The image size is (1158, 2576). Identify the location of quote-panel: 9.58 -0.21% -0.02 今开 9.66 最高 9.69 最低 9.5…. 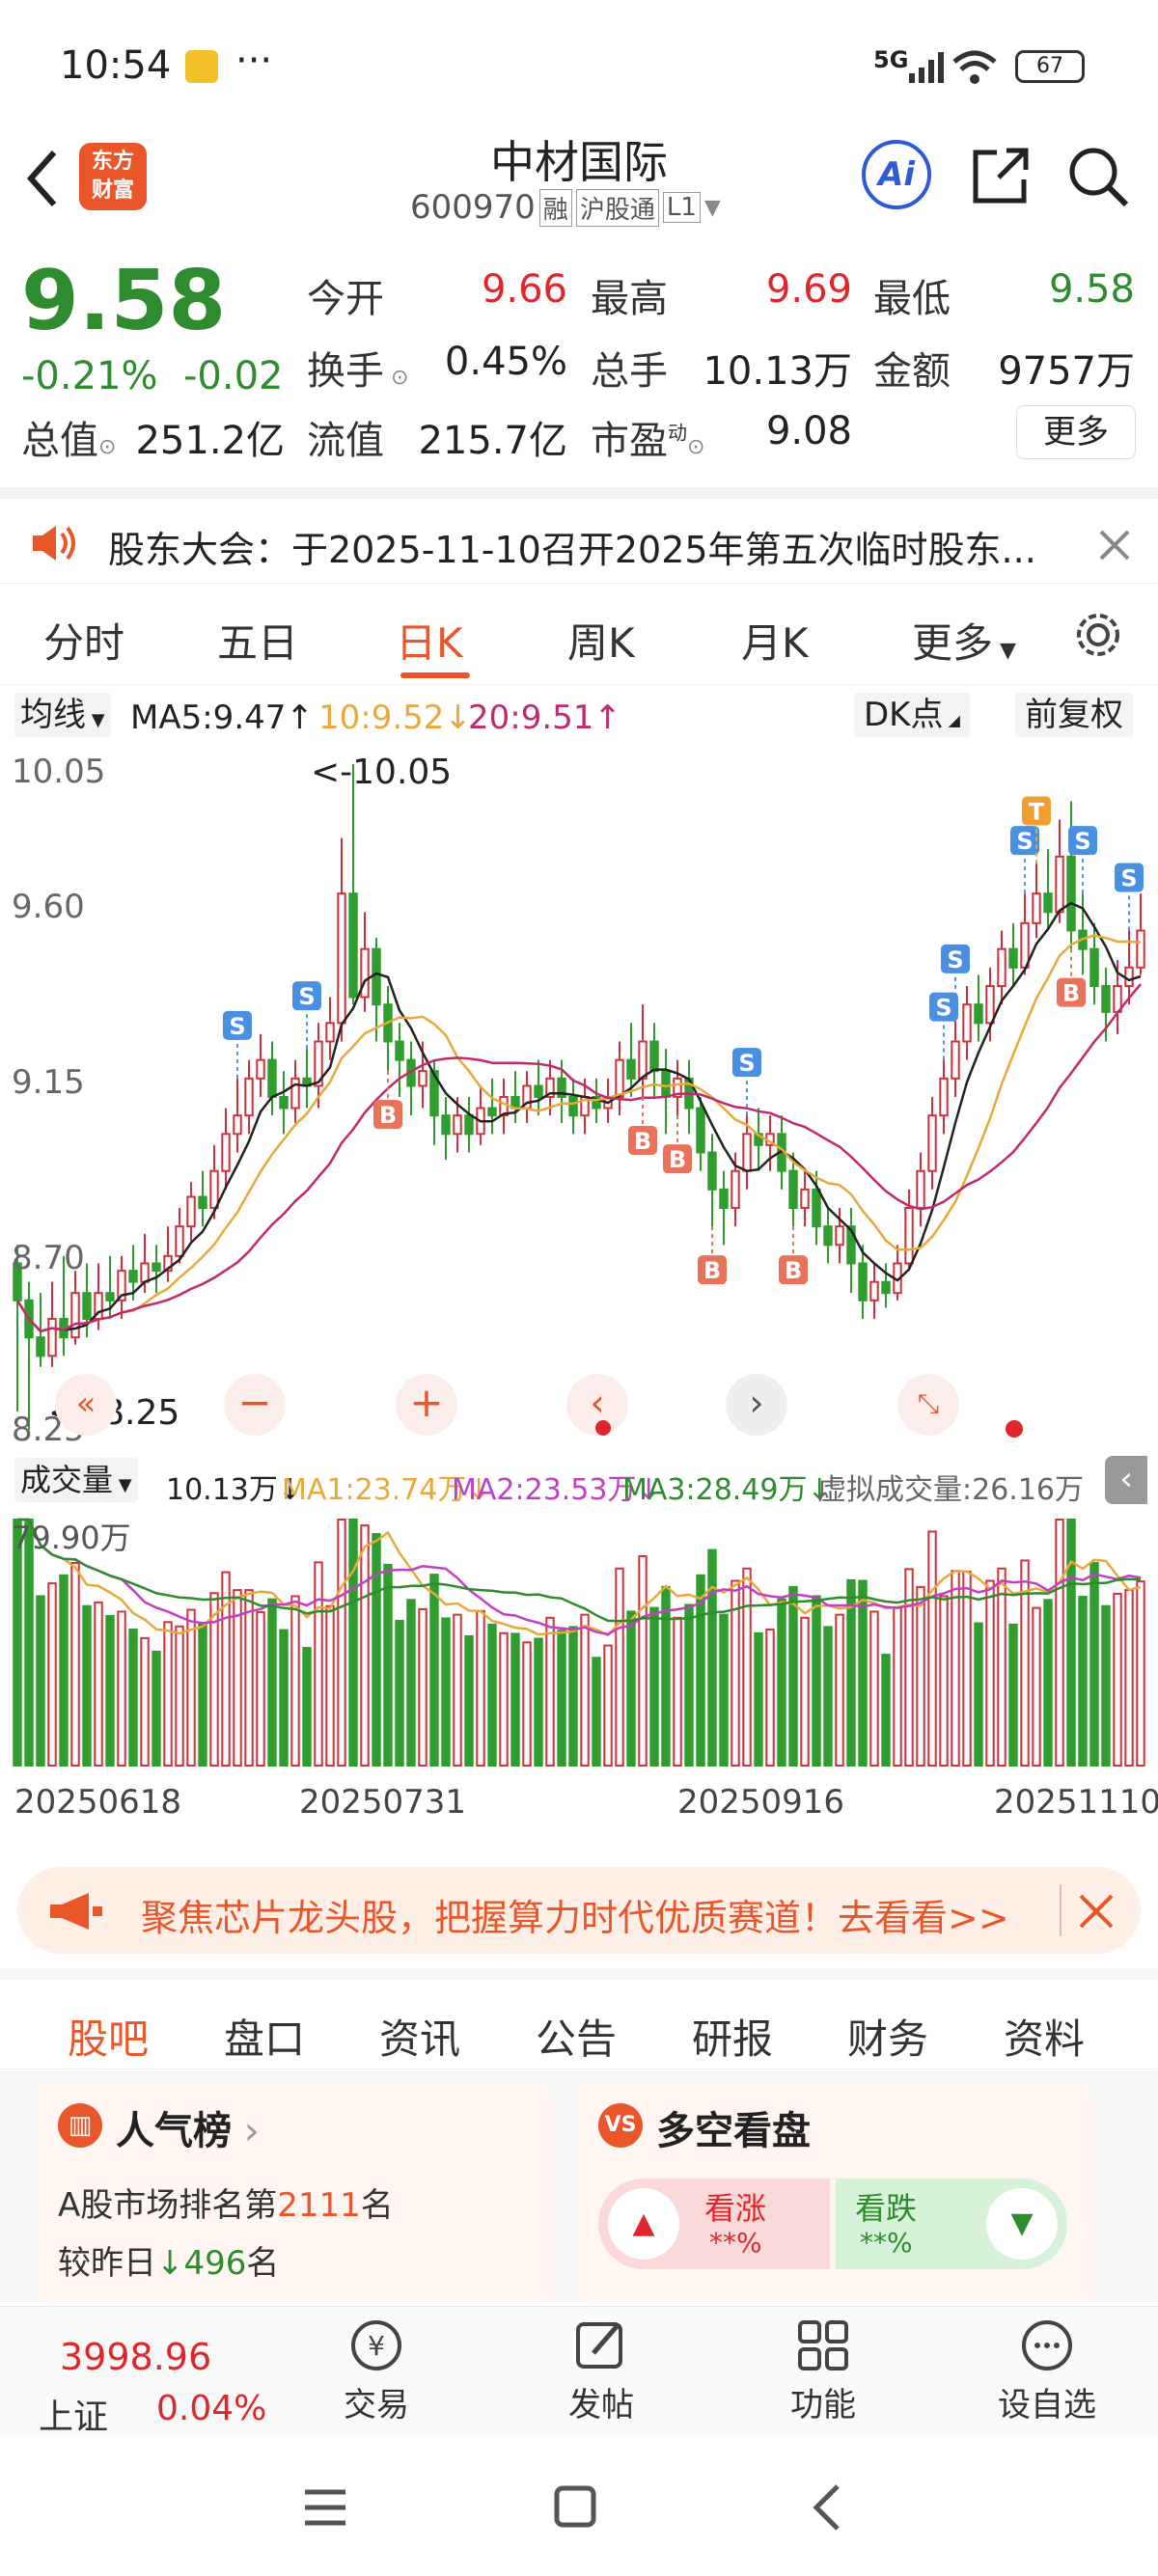
(579, 361).